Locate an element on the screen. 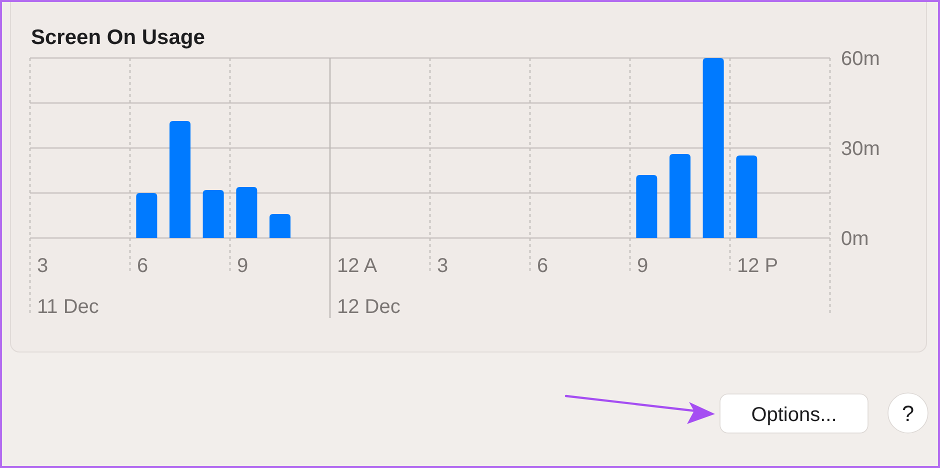 Image resolution: width=940 pixels, height=468 pixels. y-tick-label: 30m is located at coordinates (860, 149).